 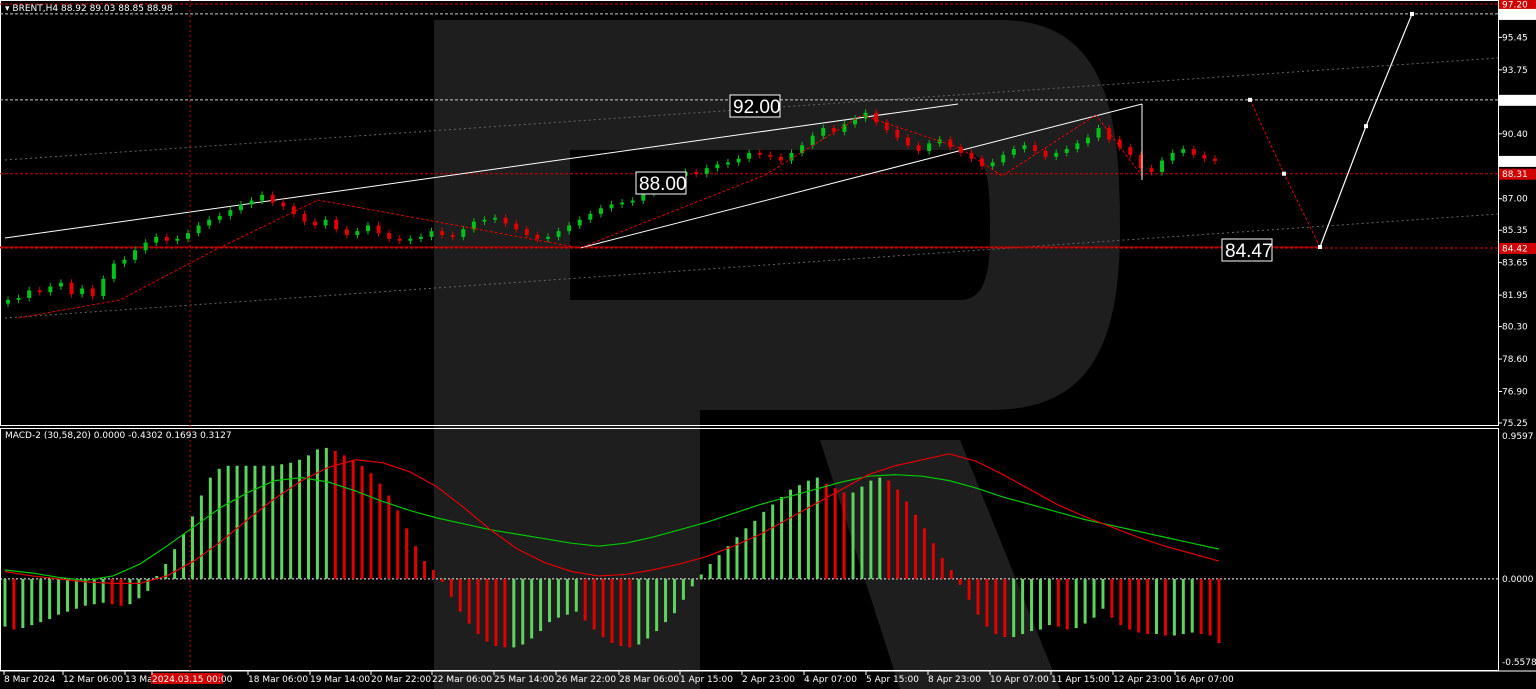 What do you see at coordinates (481, 171) in the screenshot?
I see `wedge-upper-line` at bounding box center [481, 171].